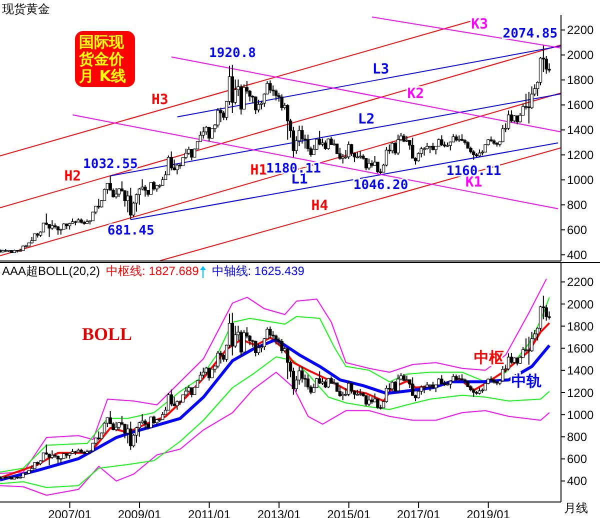  Describe the element at coordinates (580, 155) in the screenshot. I see `y-tick-label: 1200` at that location.